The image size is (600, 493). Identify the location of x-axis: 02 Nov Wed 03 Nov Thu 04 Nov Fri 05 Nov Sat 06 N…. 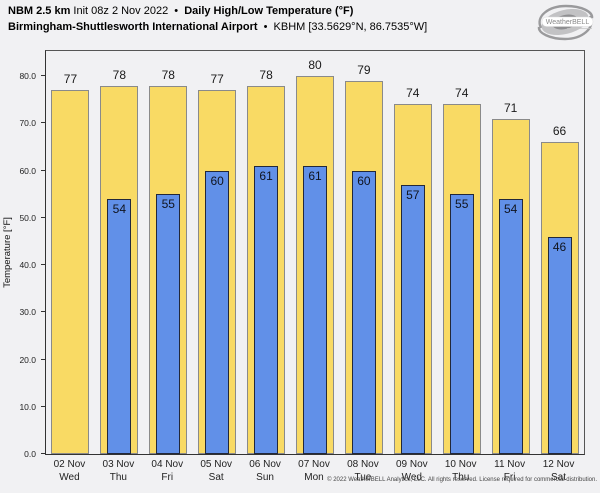
(315, 472).